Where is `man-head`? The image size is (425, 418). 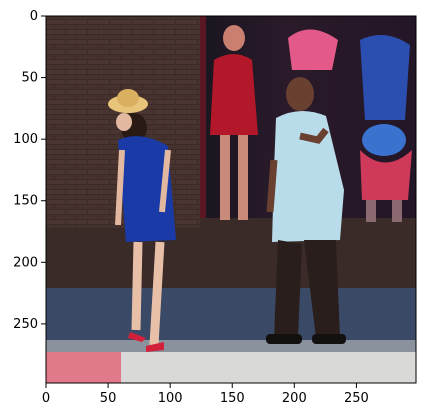 man-head is located at coordinates (300, 94).